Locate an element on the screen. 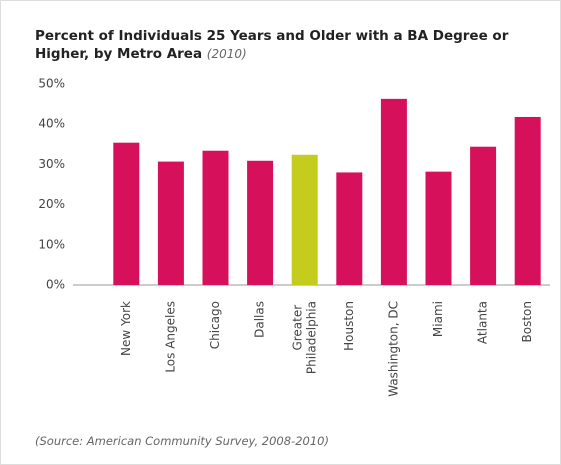 The width and height of the screenshot is (561, 465). y-tick-label: 40% is located at coordinates (51, 124).